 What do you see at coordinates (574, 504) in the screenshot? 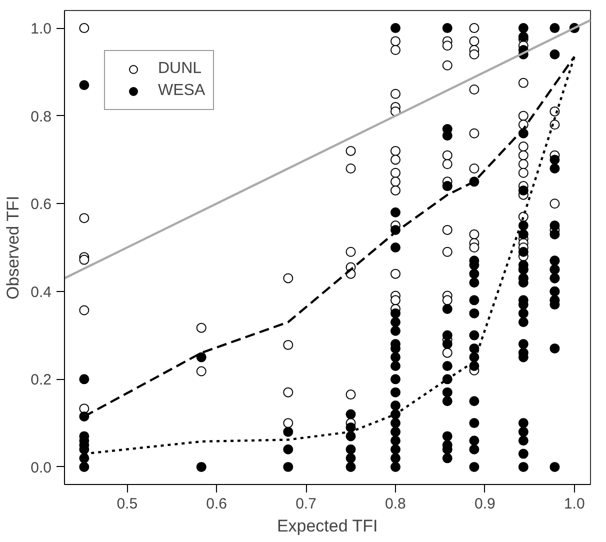
I see `x-tick-label: 1.0` at bounding box center [574, 504].